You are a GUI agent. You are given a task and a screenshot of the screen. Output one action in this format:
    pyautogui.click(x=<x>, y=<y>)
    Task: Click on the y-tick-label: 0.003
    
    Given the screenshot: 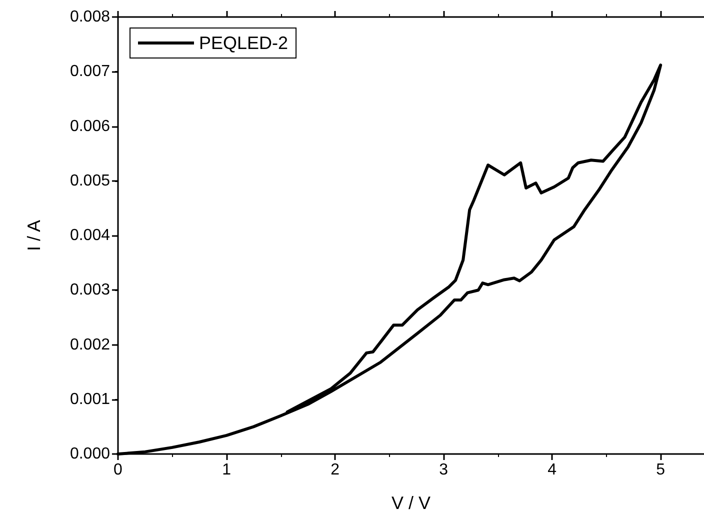 What is the action you would take?
    pyautogui.click(x=90, y=290)
    